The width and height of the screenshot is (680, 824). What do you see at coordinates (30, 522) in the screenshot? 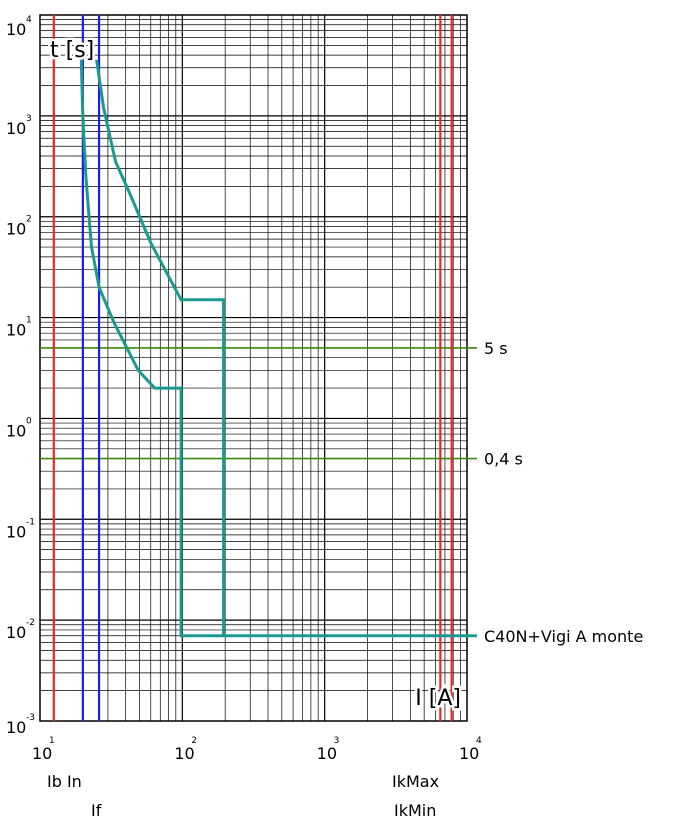
I see `y-tick-exponent: -1` at bounding box center [30, 522].